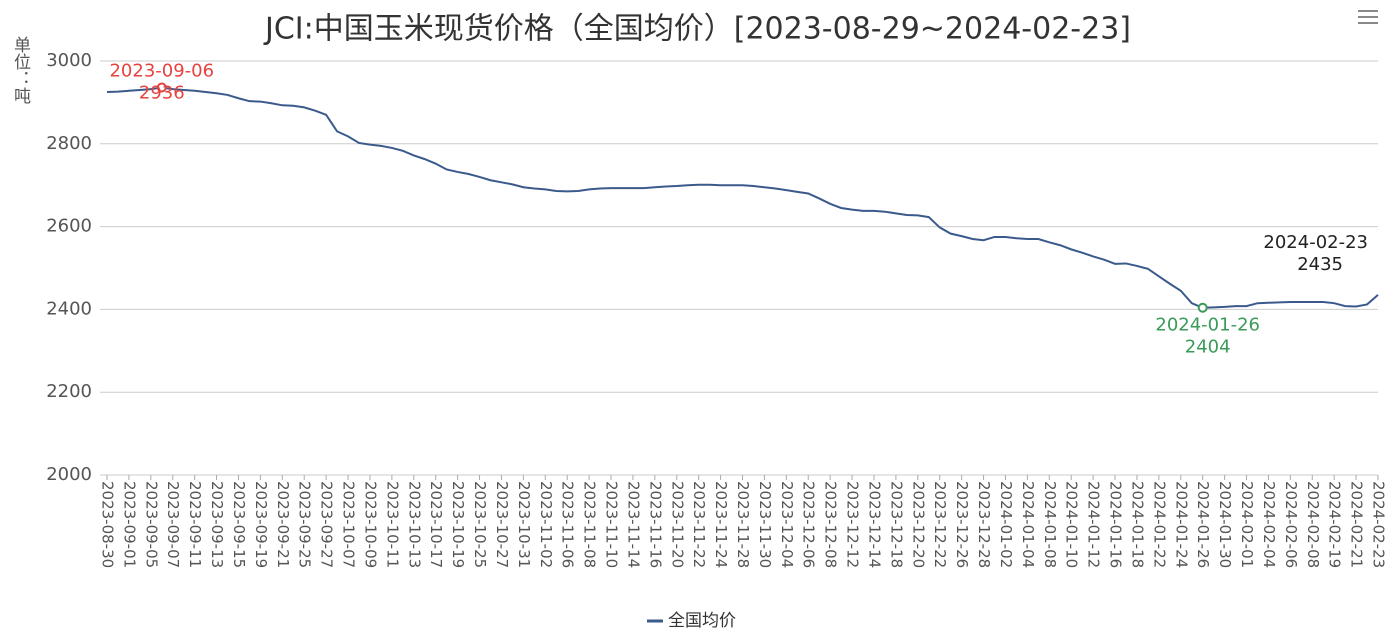 This screenshot has height=634, width=1397. Describe the element at coordinates (69, 226) in the screenshot. I see `y-tick-label: 2600` at that location.